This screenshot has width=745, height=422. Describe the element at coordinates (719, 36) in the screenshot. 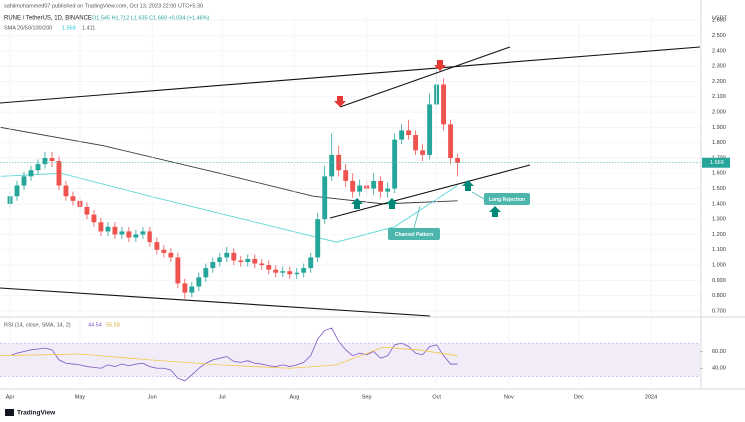

I see `y-tick-label: 2.500` at that location.